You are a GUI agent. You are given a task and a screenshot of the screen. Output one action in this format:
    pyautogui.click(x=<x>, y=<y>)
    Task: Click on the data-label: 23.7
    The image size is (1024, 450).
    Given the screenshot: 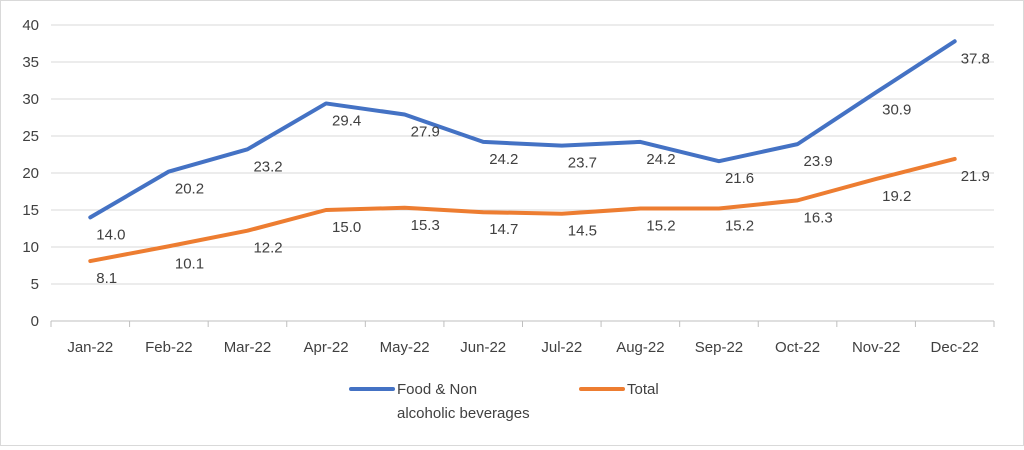 What is the action you would take?
    pyautogui.click(x=582, y=163)
    